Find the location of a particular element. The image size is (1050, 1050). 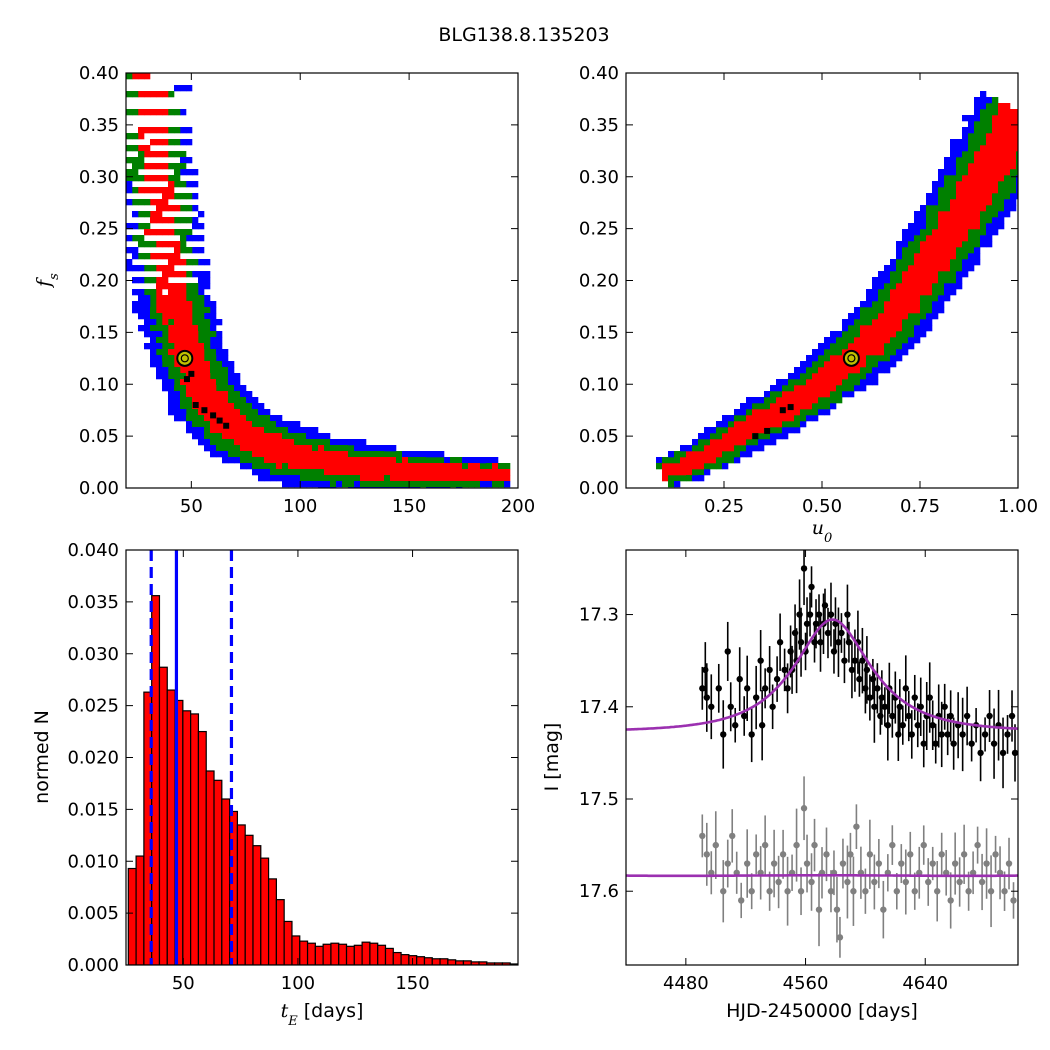

model-curve is located at coordinates (822, 674).